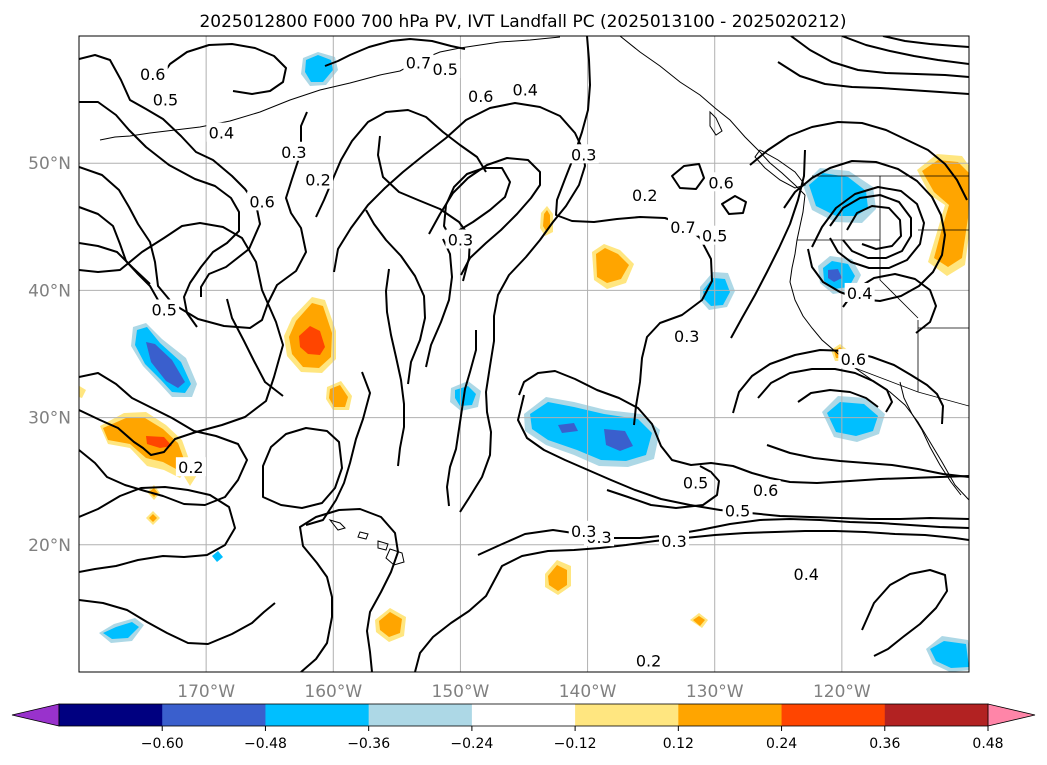 The image size is (1047, 765). What do you see at coordinates (49, 546) in the screenshot?
I see `latitude-tick-label: 20°N` at bounding box center [49, 546].